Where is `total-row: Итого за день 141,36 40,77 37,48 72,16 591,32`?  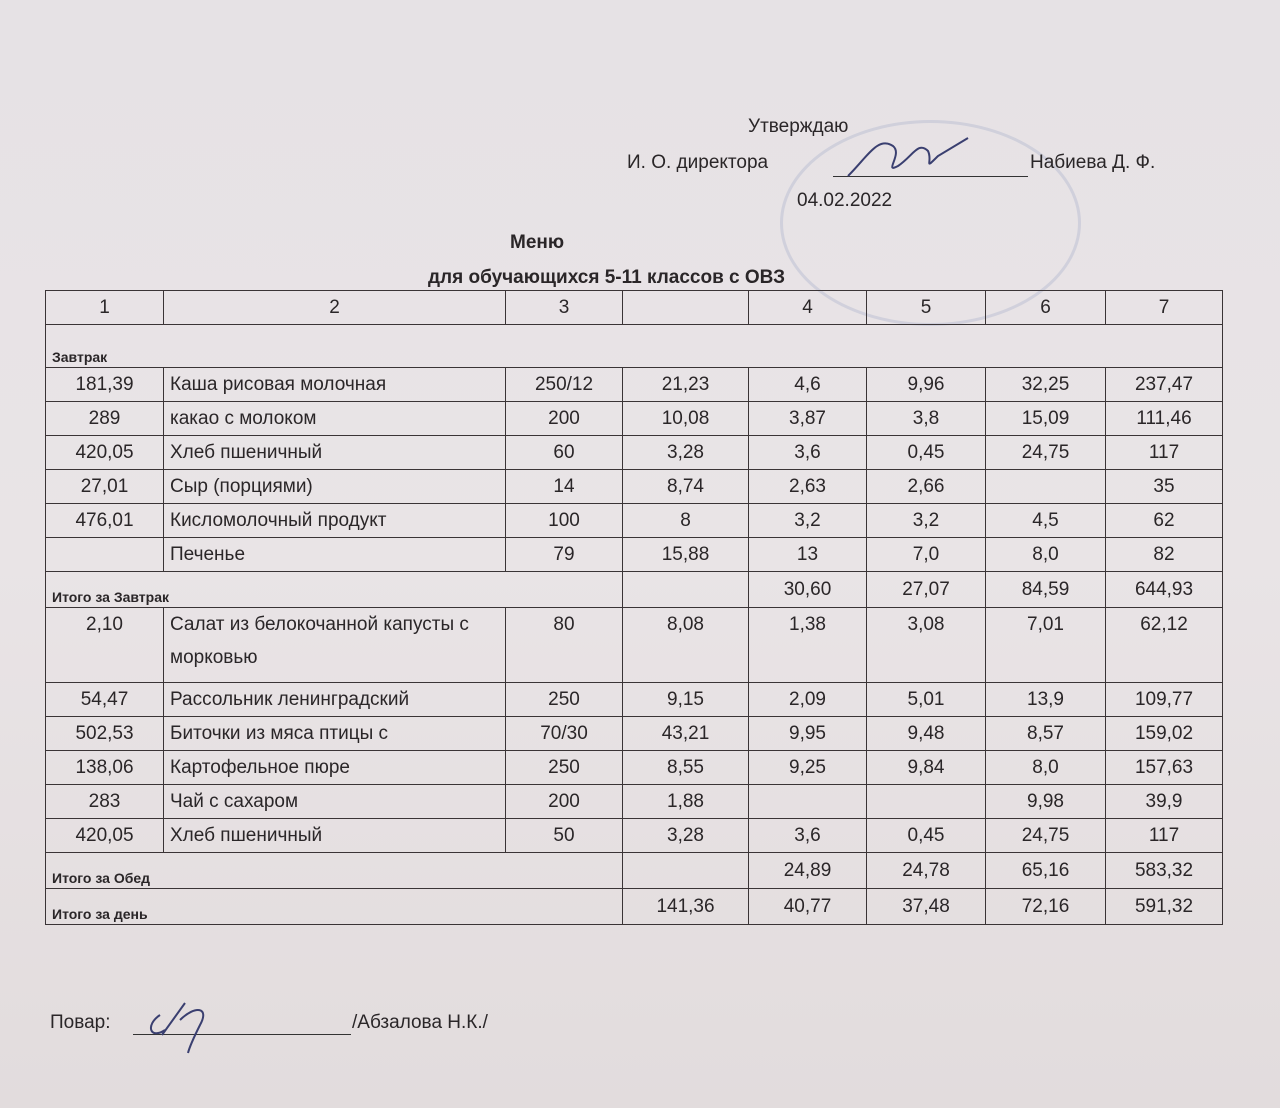
total-row: Итого за день 141,36 40,77 37,48 72,16 591,32 is located at coordinates (634, 906).